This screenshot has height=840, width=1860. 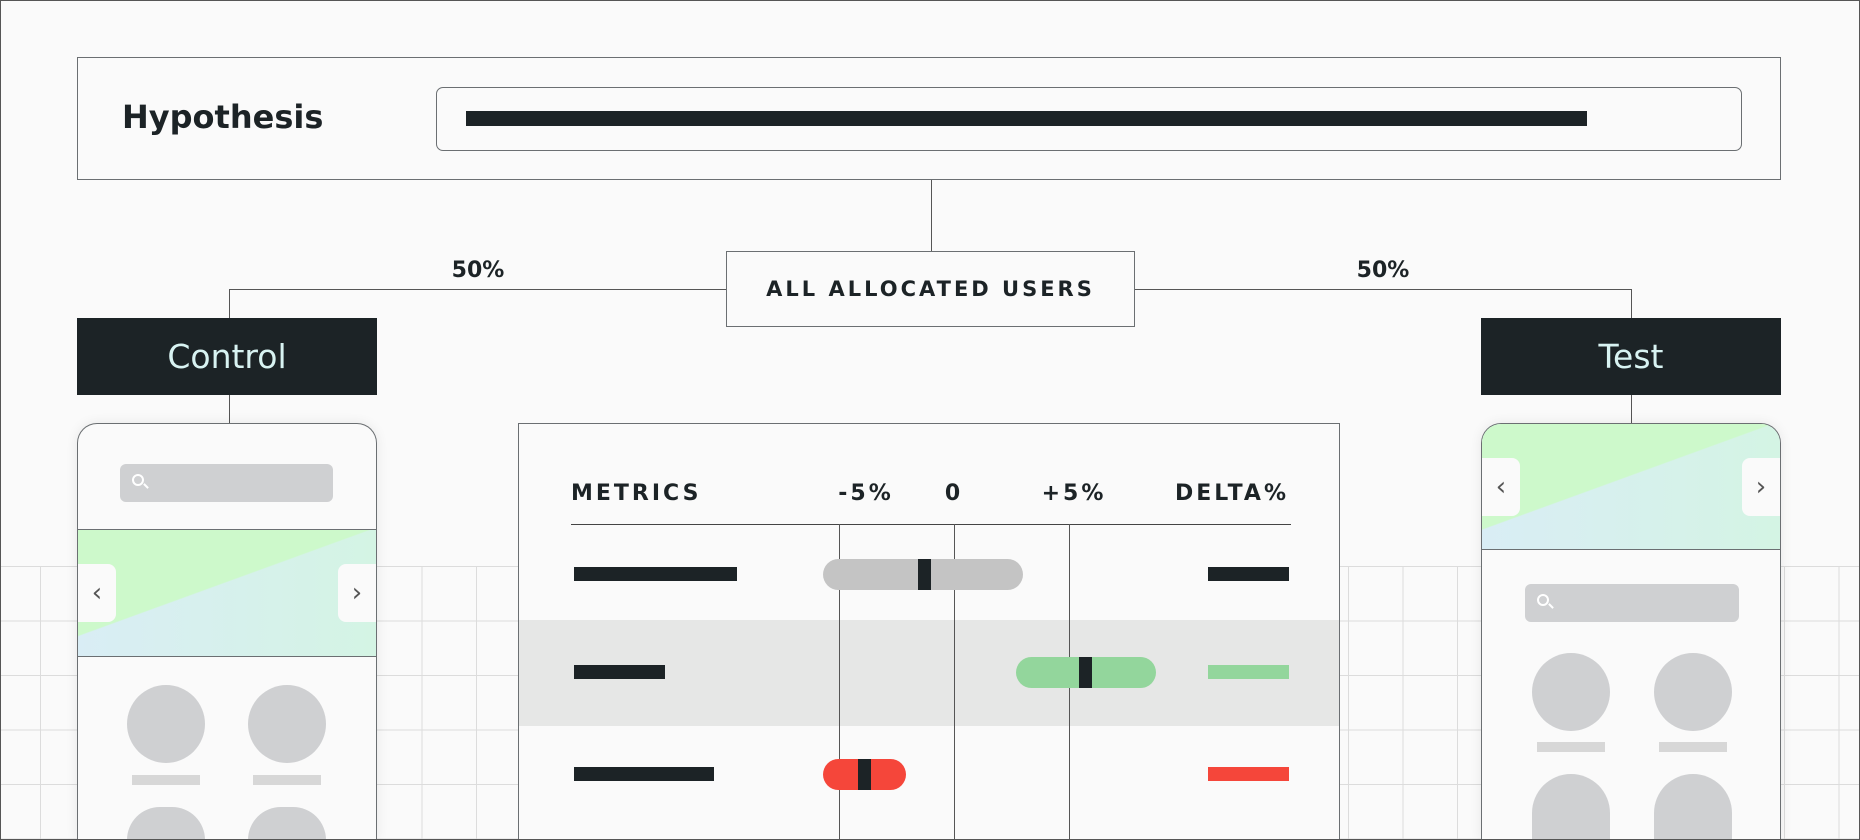 What do you see at coordinates (954, 682) in the screenshot?
I see `gridline-zero` at bounding box center [954, 682].